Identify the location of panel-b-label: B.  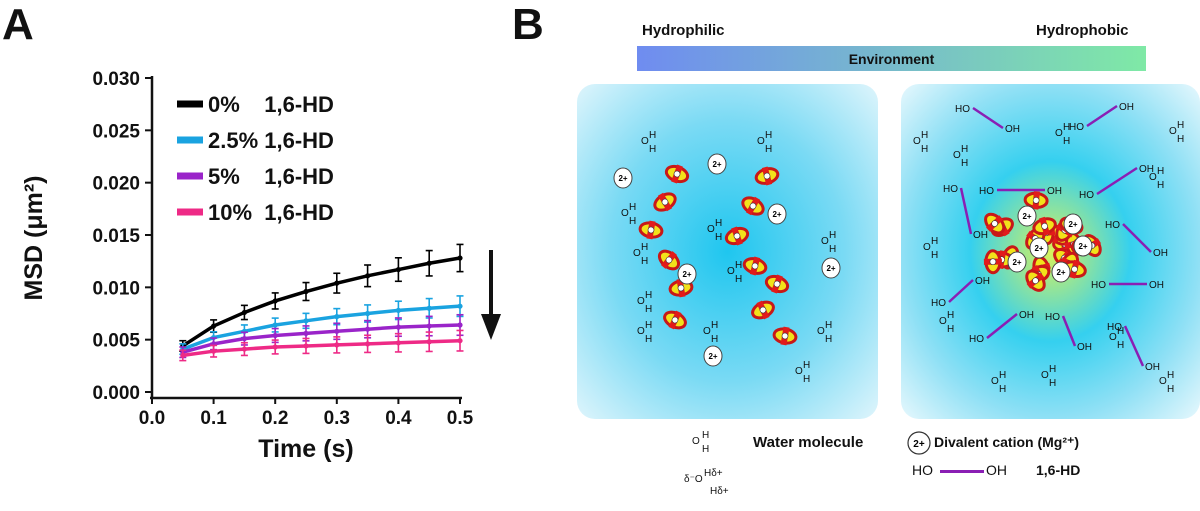
(528, 24).